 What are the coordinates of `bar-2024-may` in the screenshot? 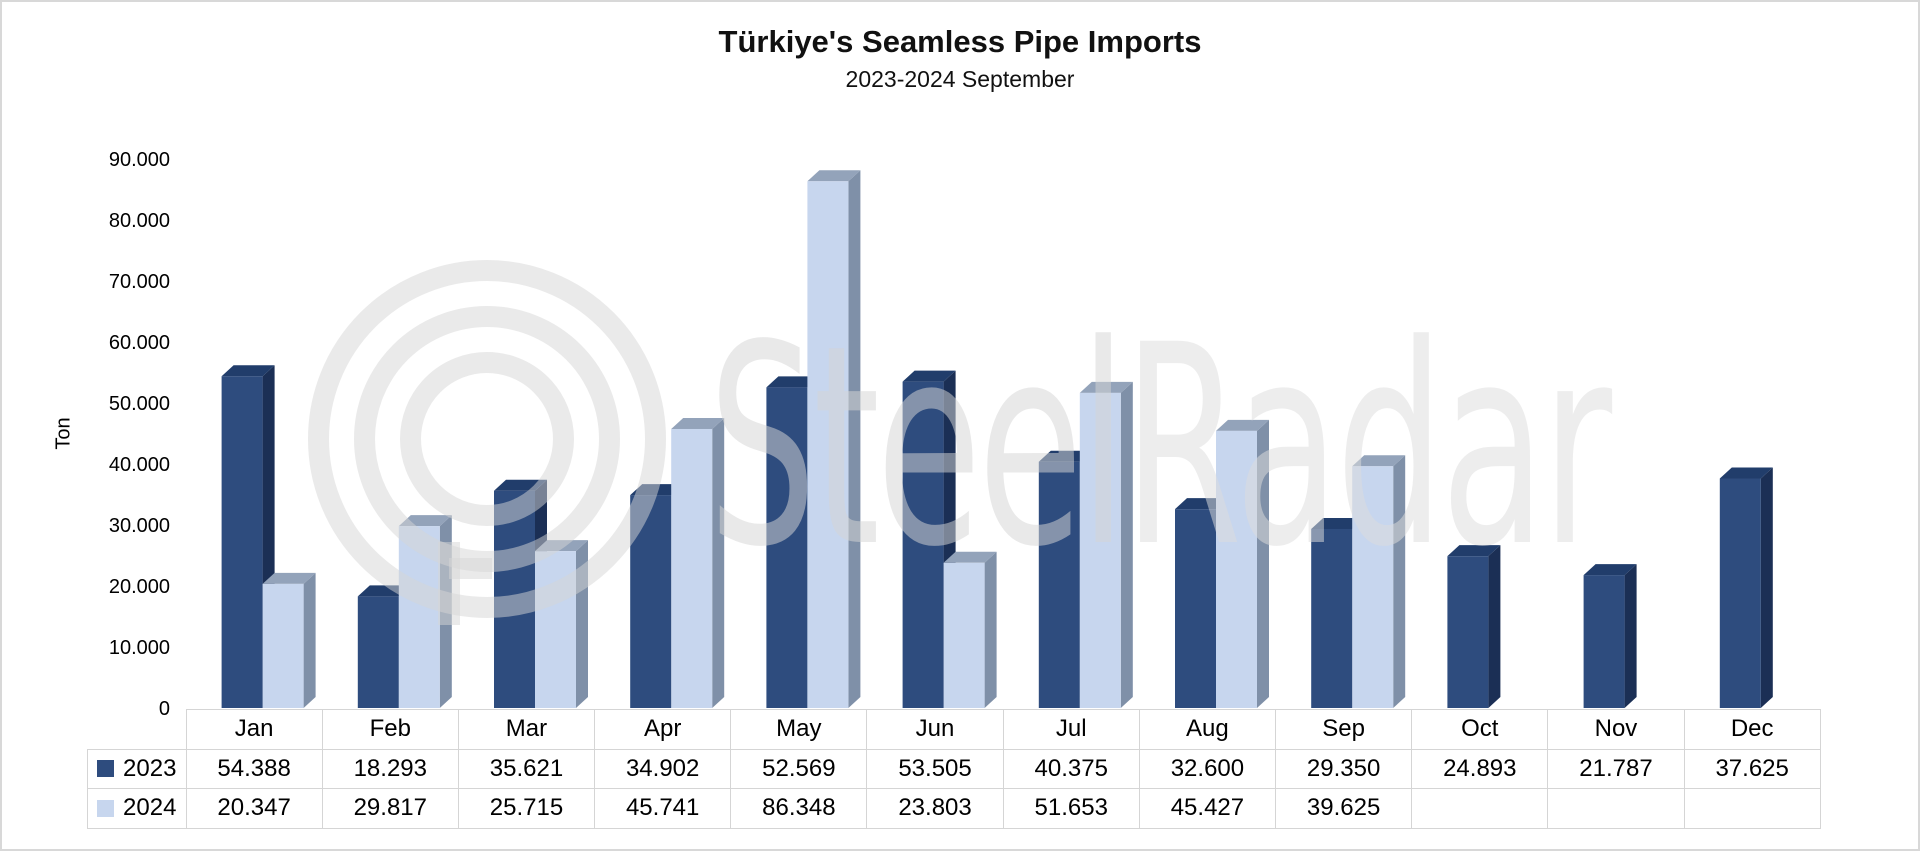 It's located at (834, 439).